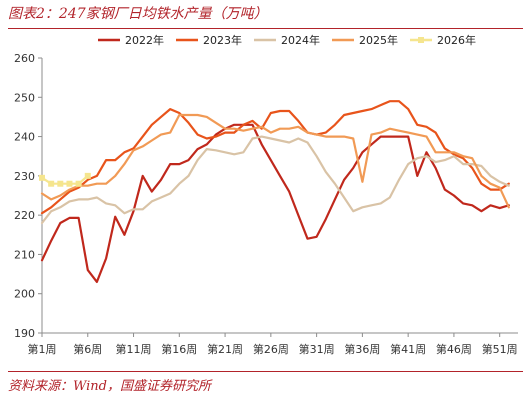 The height and width of the screenshot is (401, 531). What do you see at coordinates (24, 333) in the screenshot?
I see `y-tick-label: 190` at bounding box center [24, 333].